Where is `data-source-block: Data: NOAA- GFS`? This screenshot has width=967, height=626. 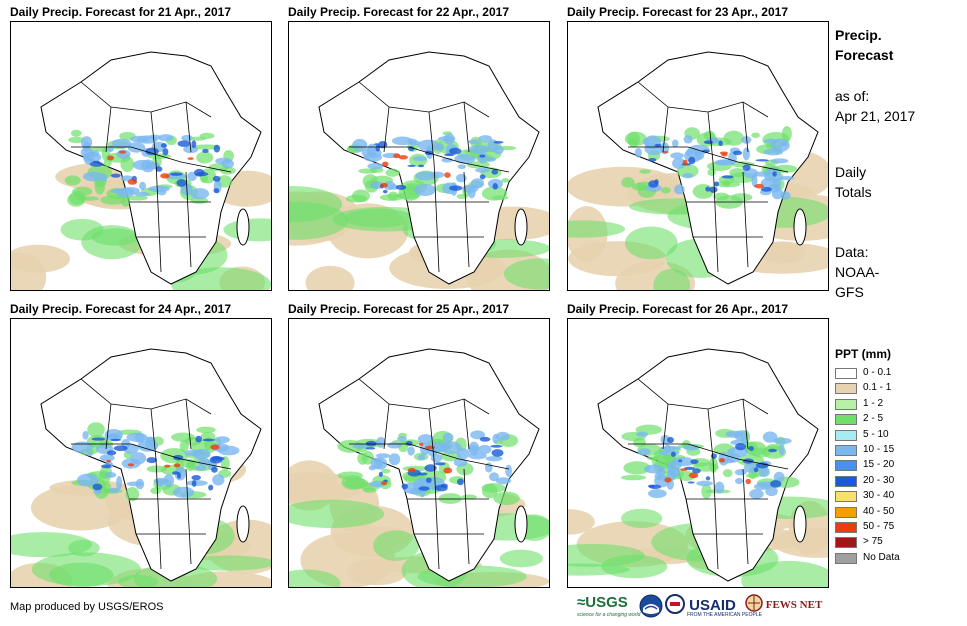
data-source-block: Data: NOAA- GFS is located at coordinates (857, 272).